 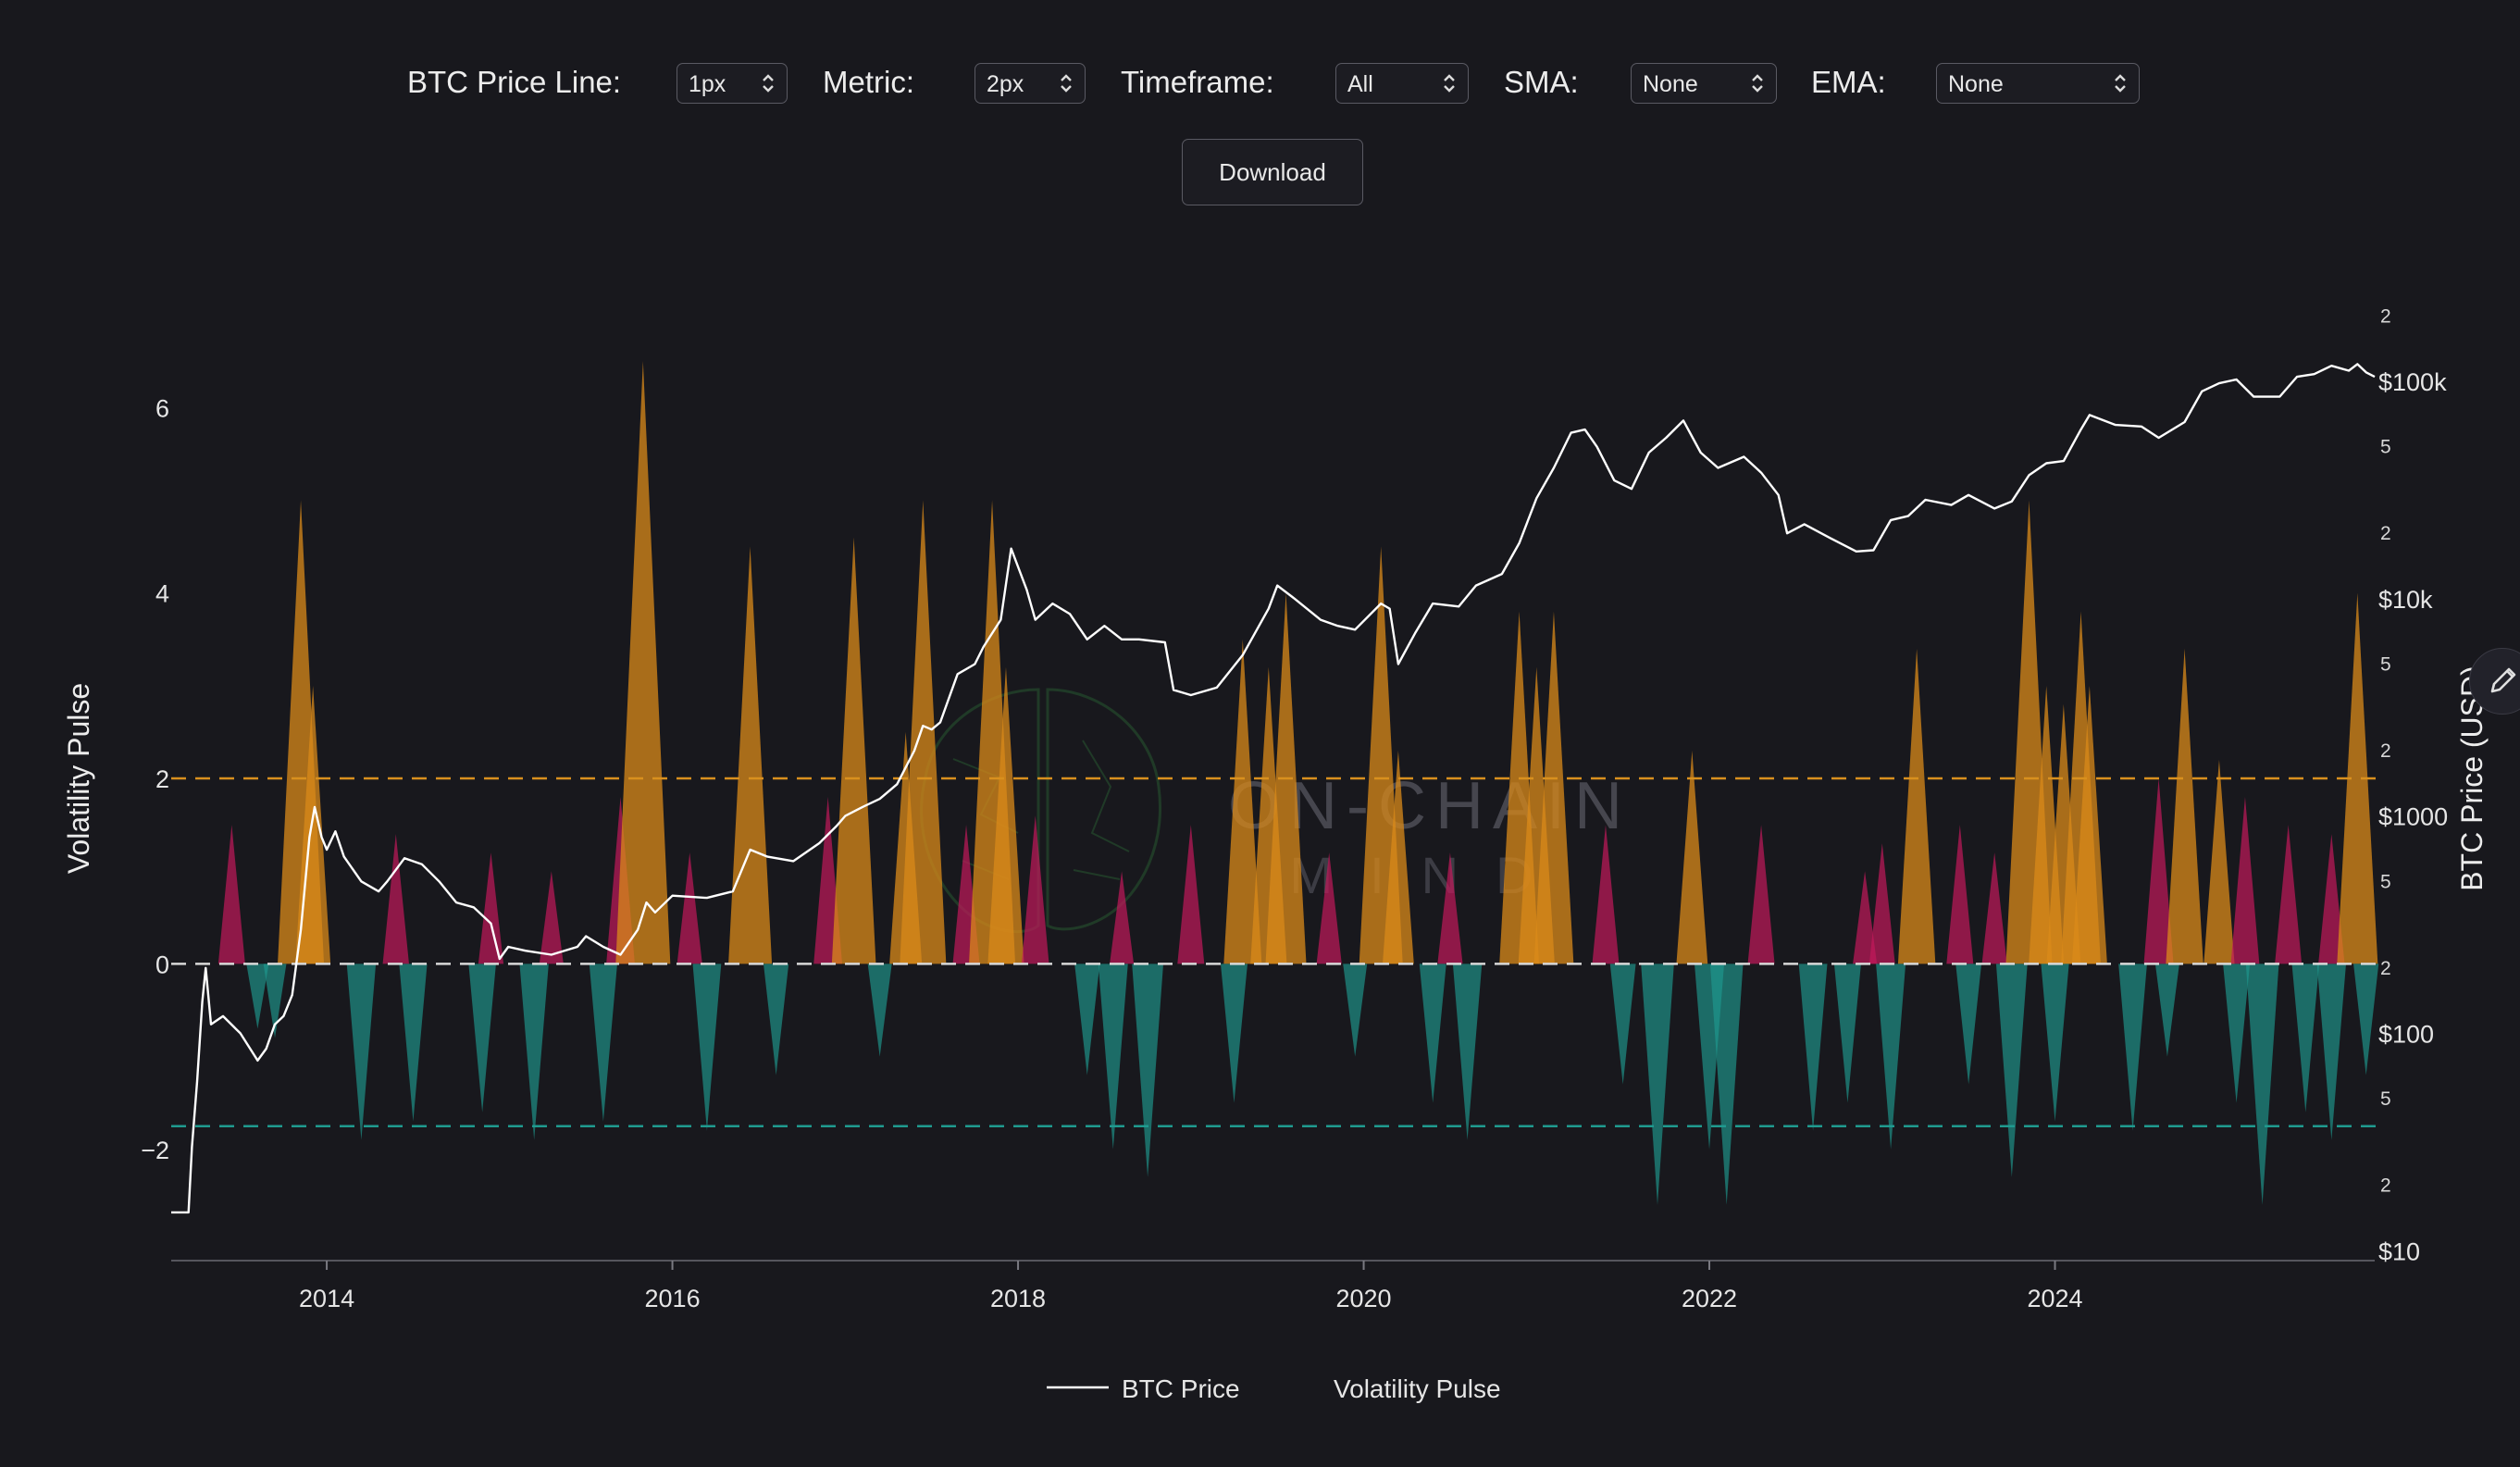 I want to click on y-left-axis-label: Volatility Pulse, so click(x=78, y=778).